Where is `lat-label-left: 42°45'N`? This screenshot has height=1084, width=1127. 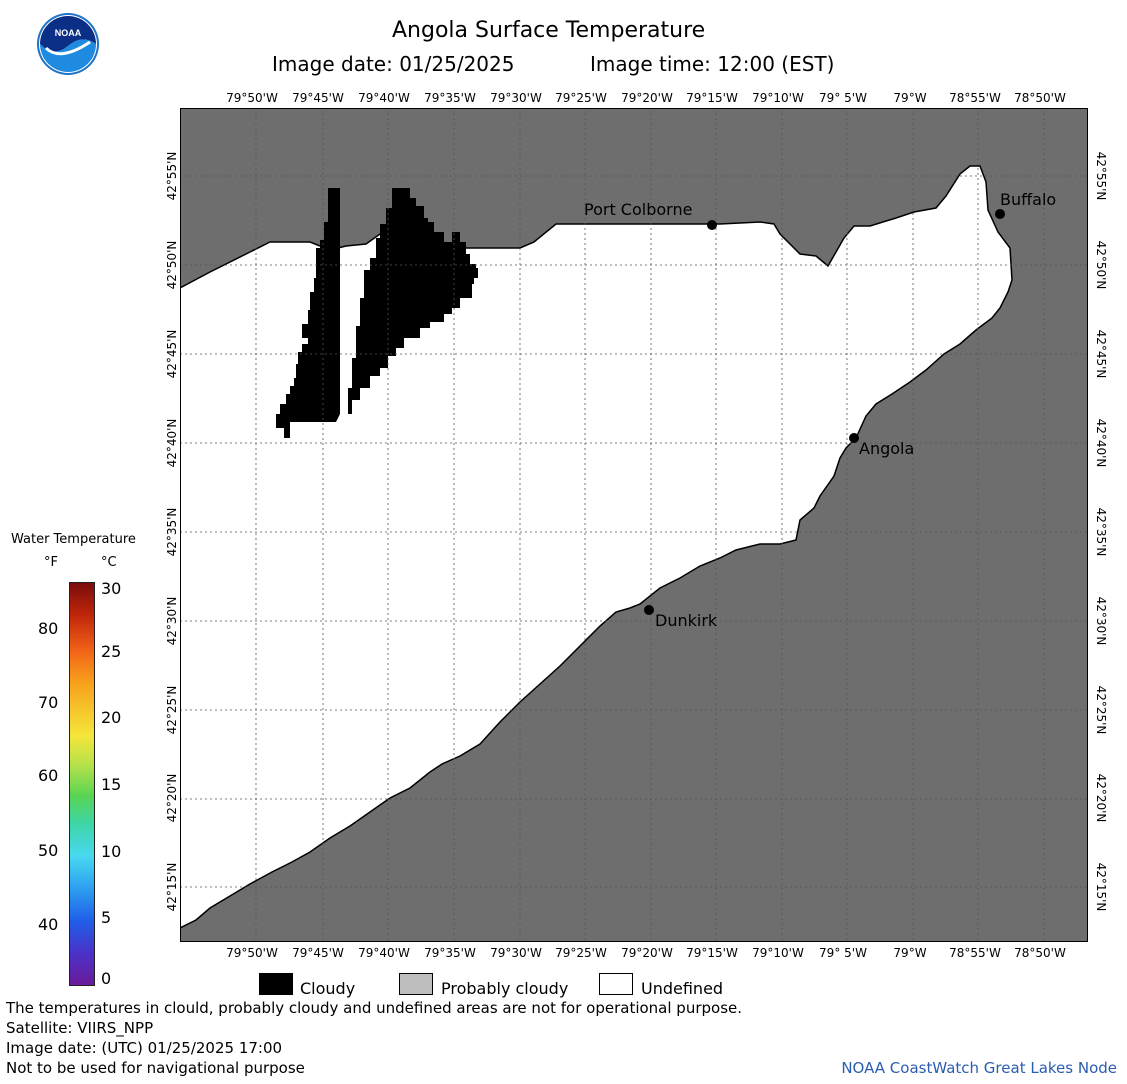
lat-label-left: 42°45'N is located at coordinates (172, 354).